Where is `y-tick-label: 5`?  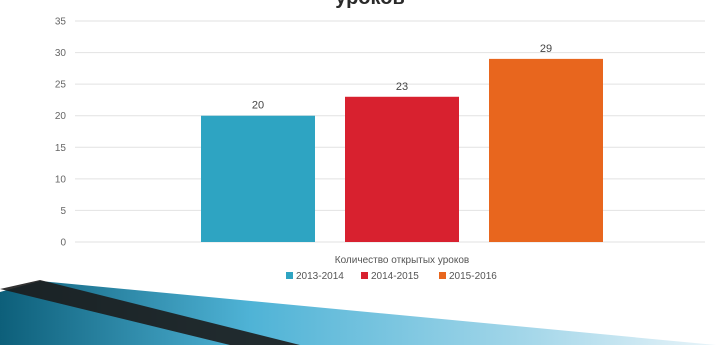 y-tick-label: 5 is located at coordinates (63, 211).